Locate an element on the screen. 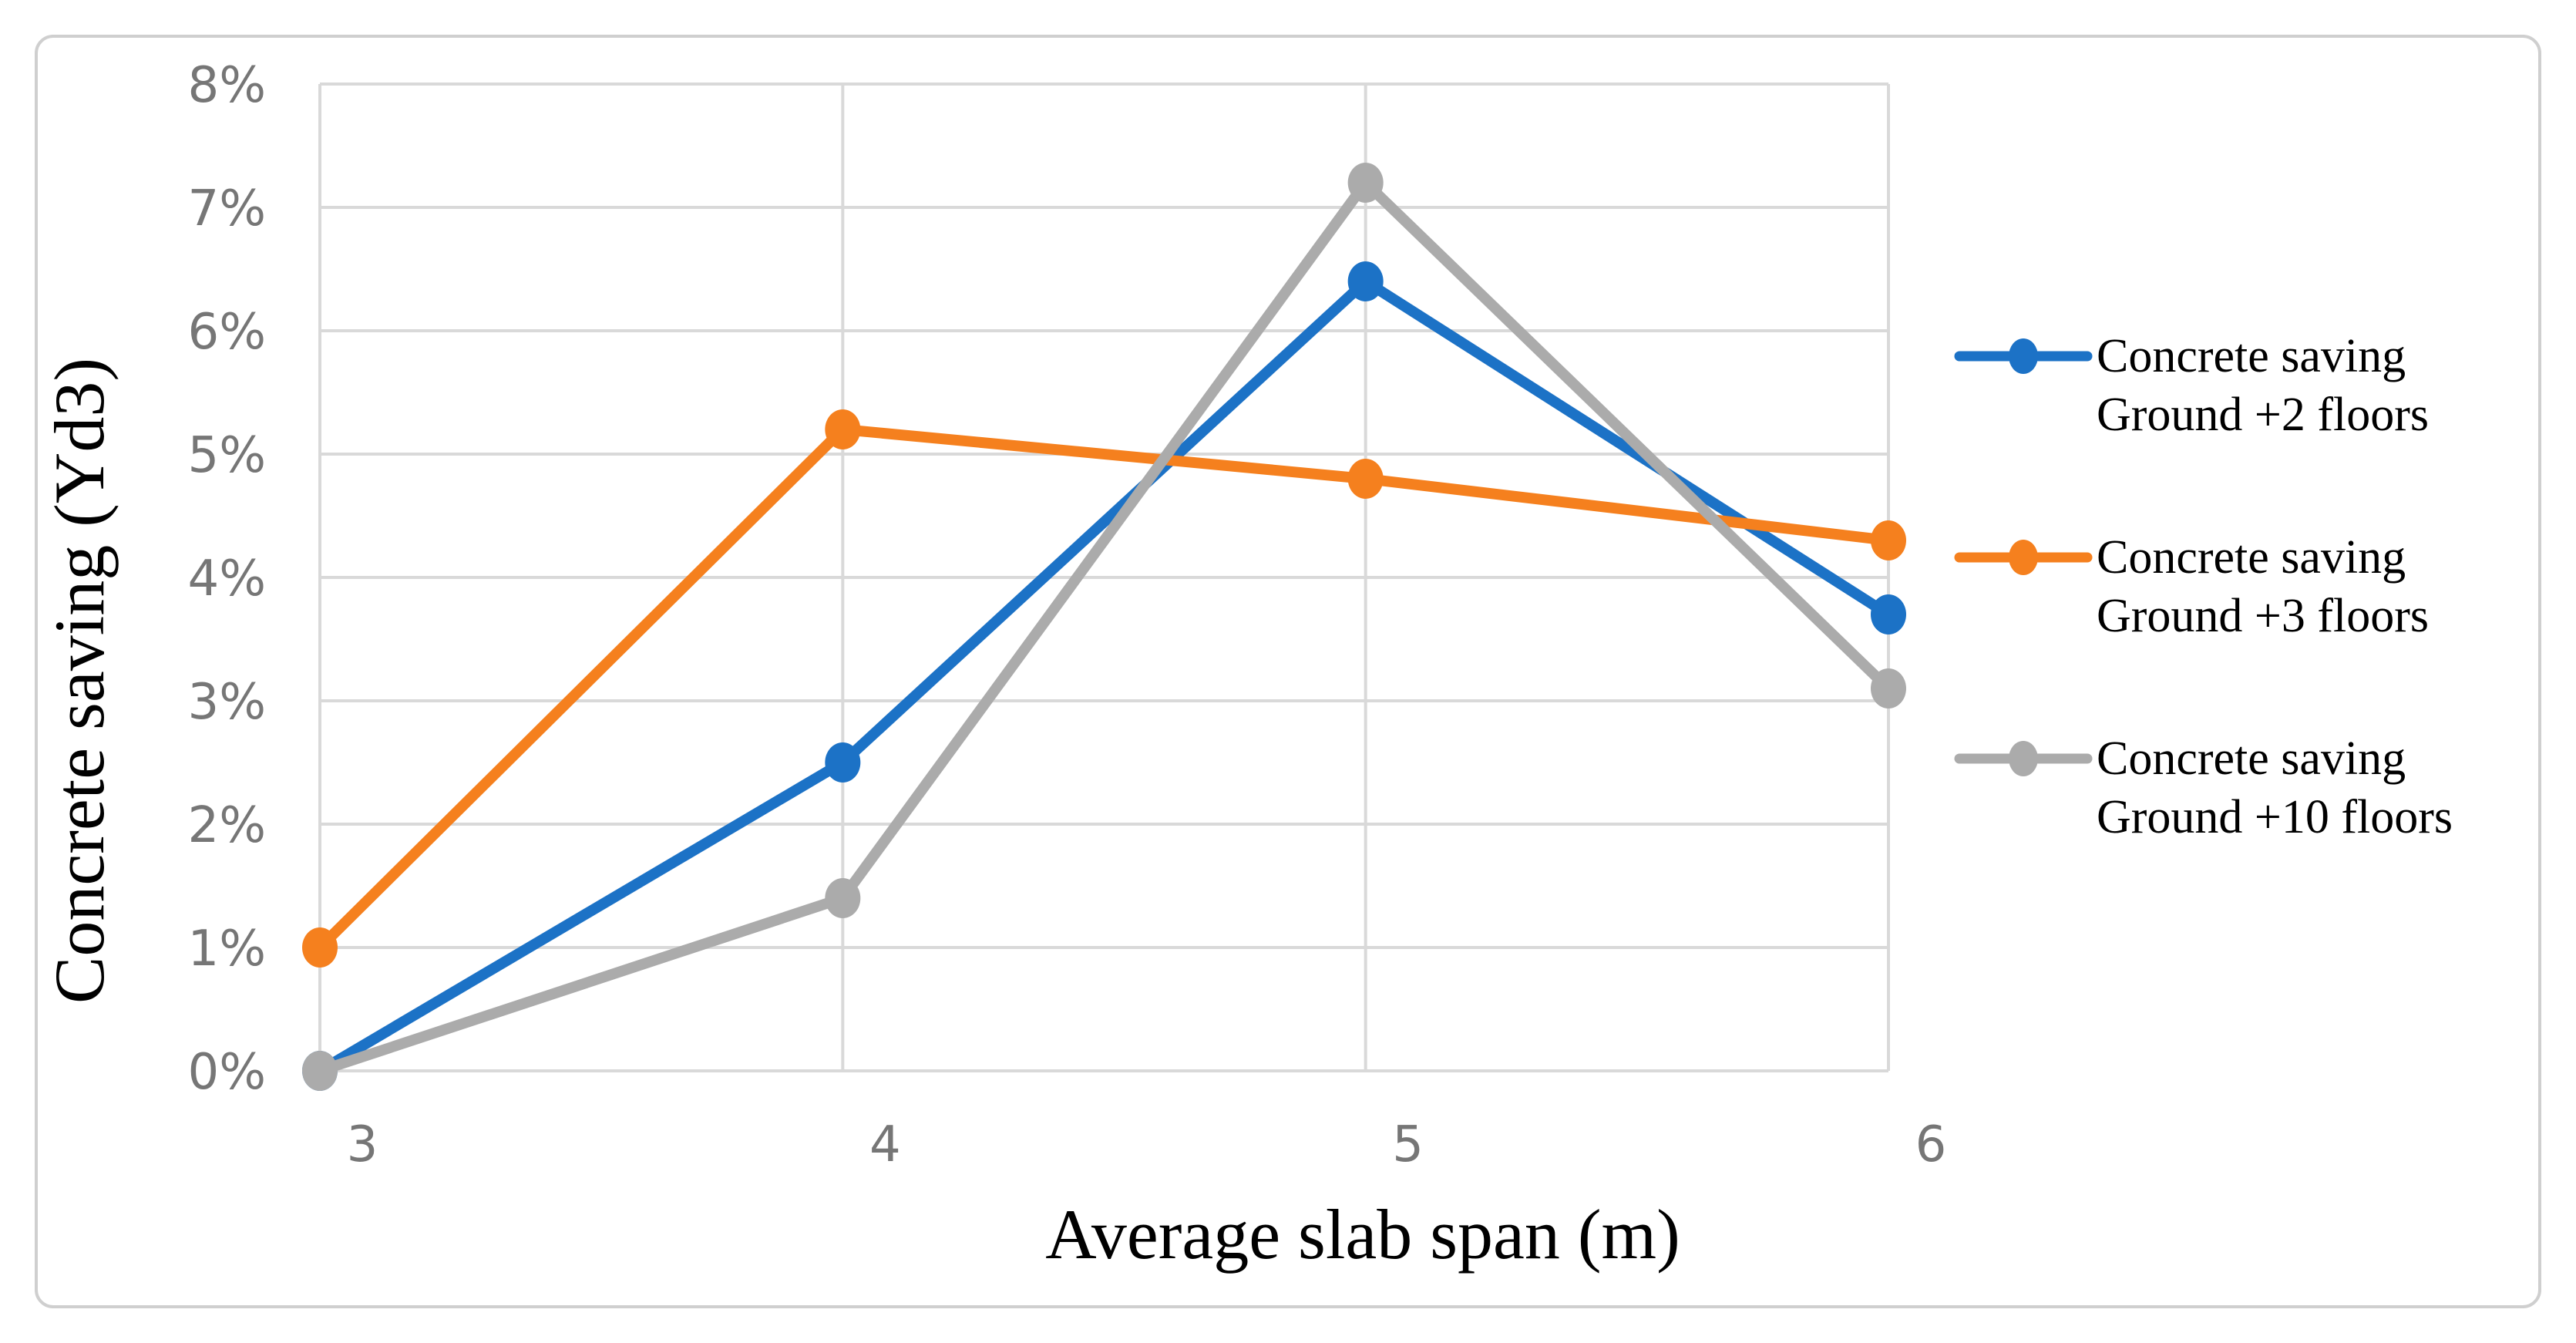  x-axis-title: Average slab span (m) is located at coordinates (1362, 1234).